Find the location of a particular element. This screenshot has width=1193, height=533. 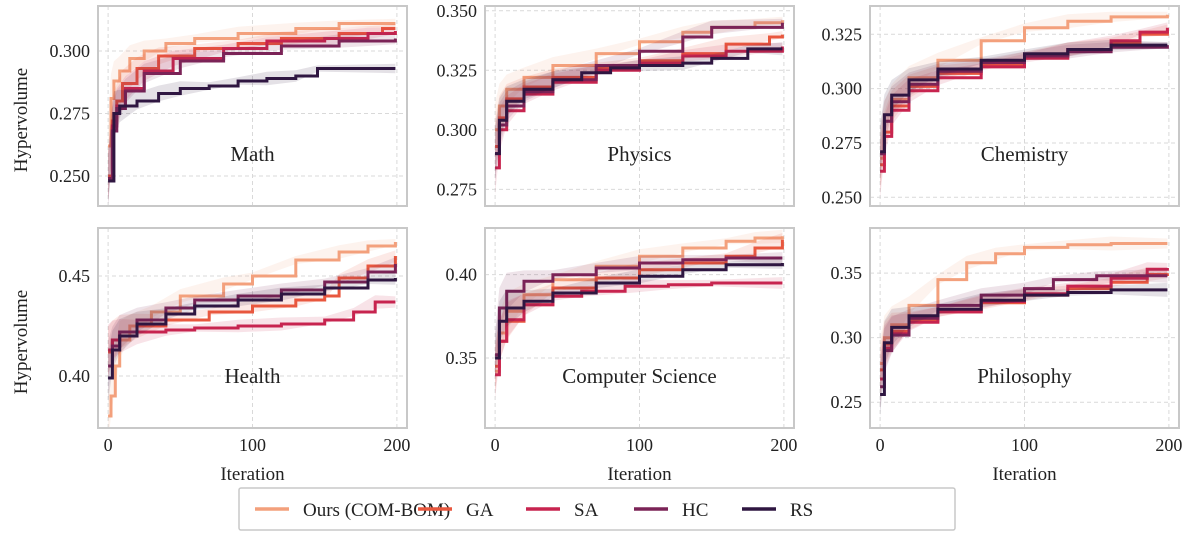

panel-title: Philosophy is located at coordinates (1024, 376).